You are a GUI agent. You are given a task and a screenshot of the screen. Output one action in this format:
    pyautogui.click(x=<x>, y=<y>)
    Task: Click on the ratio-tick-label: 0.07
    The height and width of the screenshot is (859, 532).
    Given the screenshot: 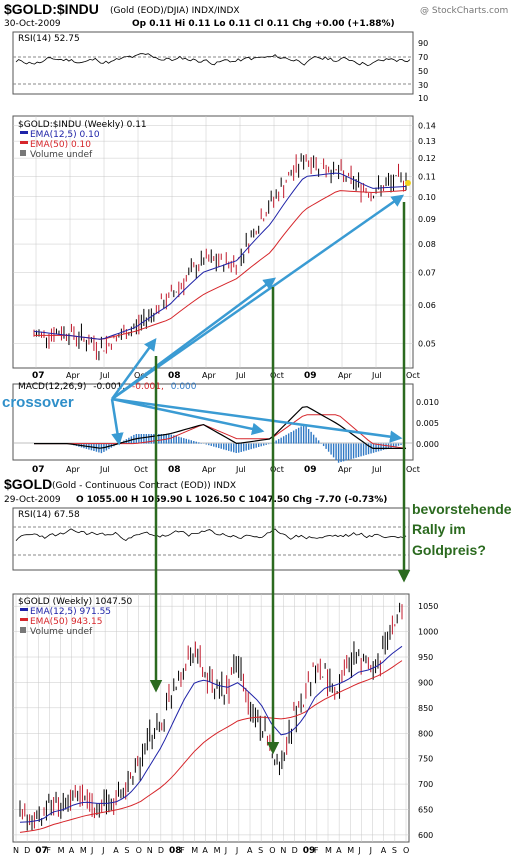 What is the action you would take?
    pyautogui.click(x=427, y=272)
    